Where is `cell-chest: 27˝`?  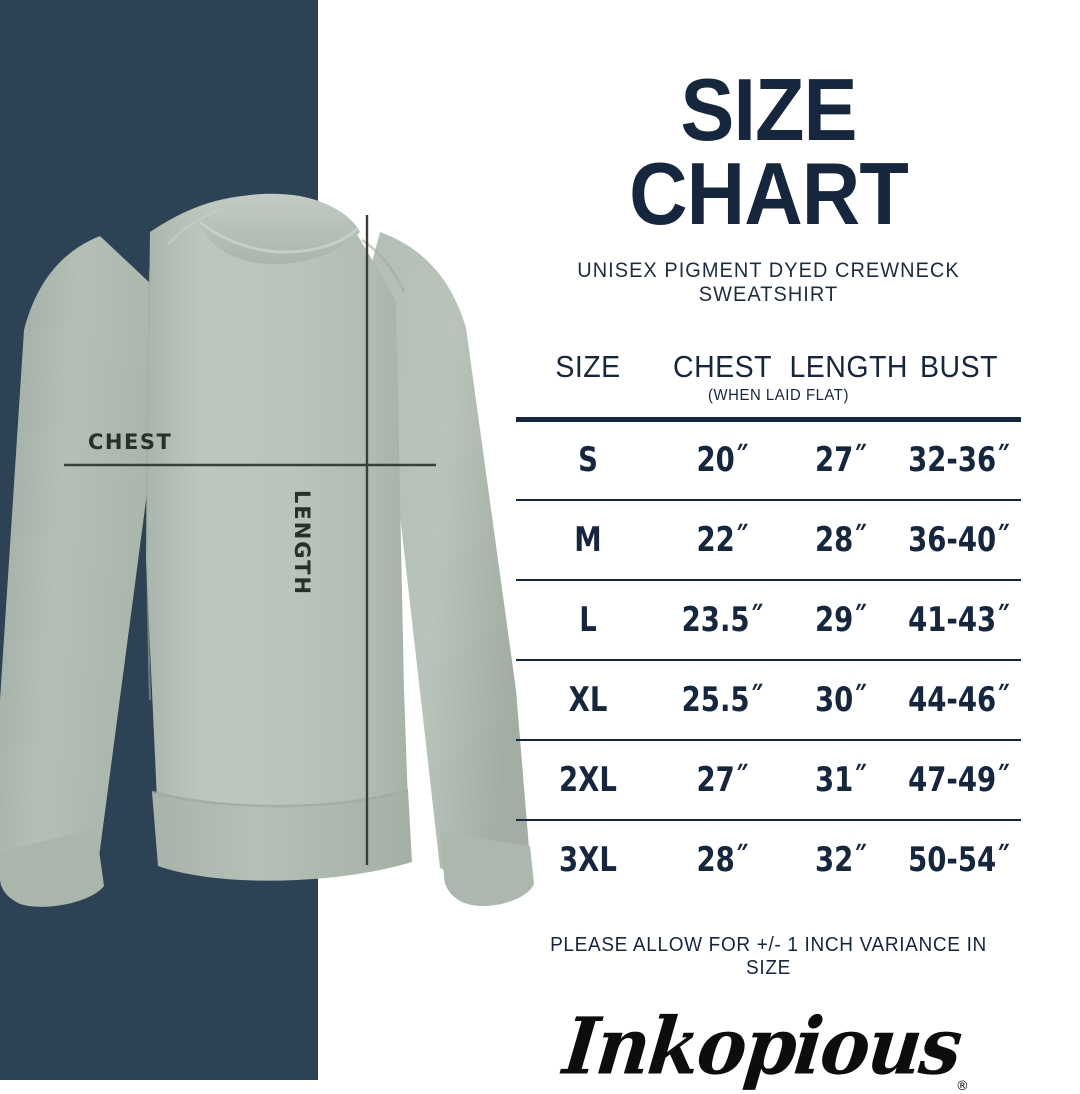
cell-chest: 27˝ is located at coordinates (722, 779).